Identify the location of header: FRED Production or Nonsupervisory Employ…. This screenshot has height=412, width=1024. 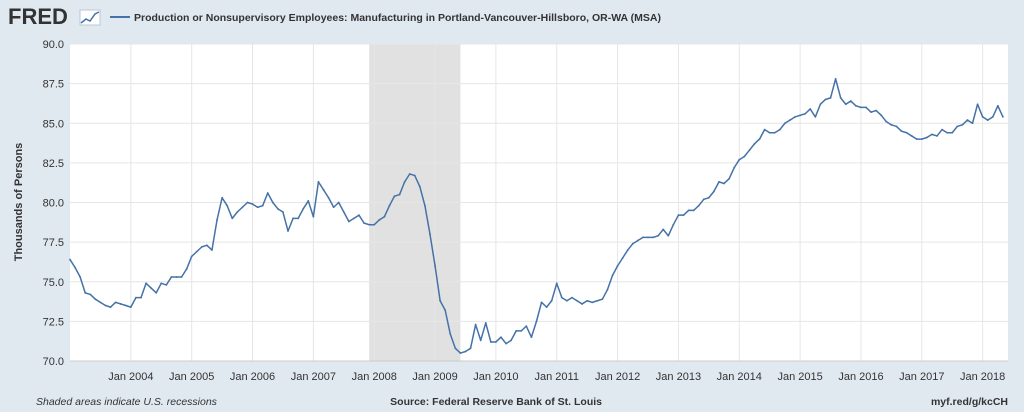
(334, 16).